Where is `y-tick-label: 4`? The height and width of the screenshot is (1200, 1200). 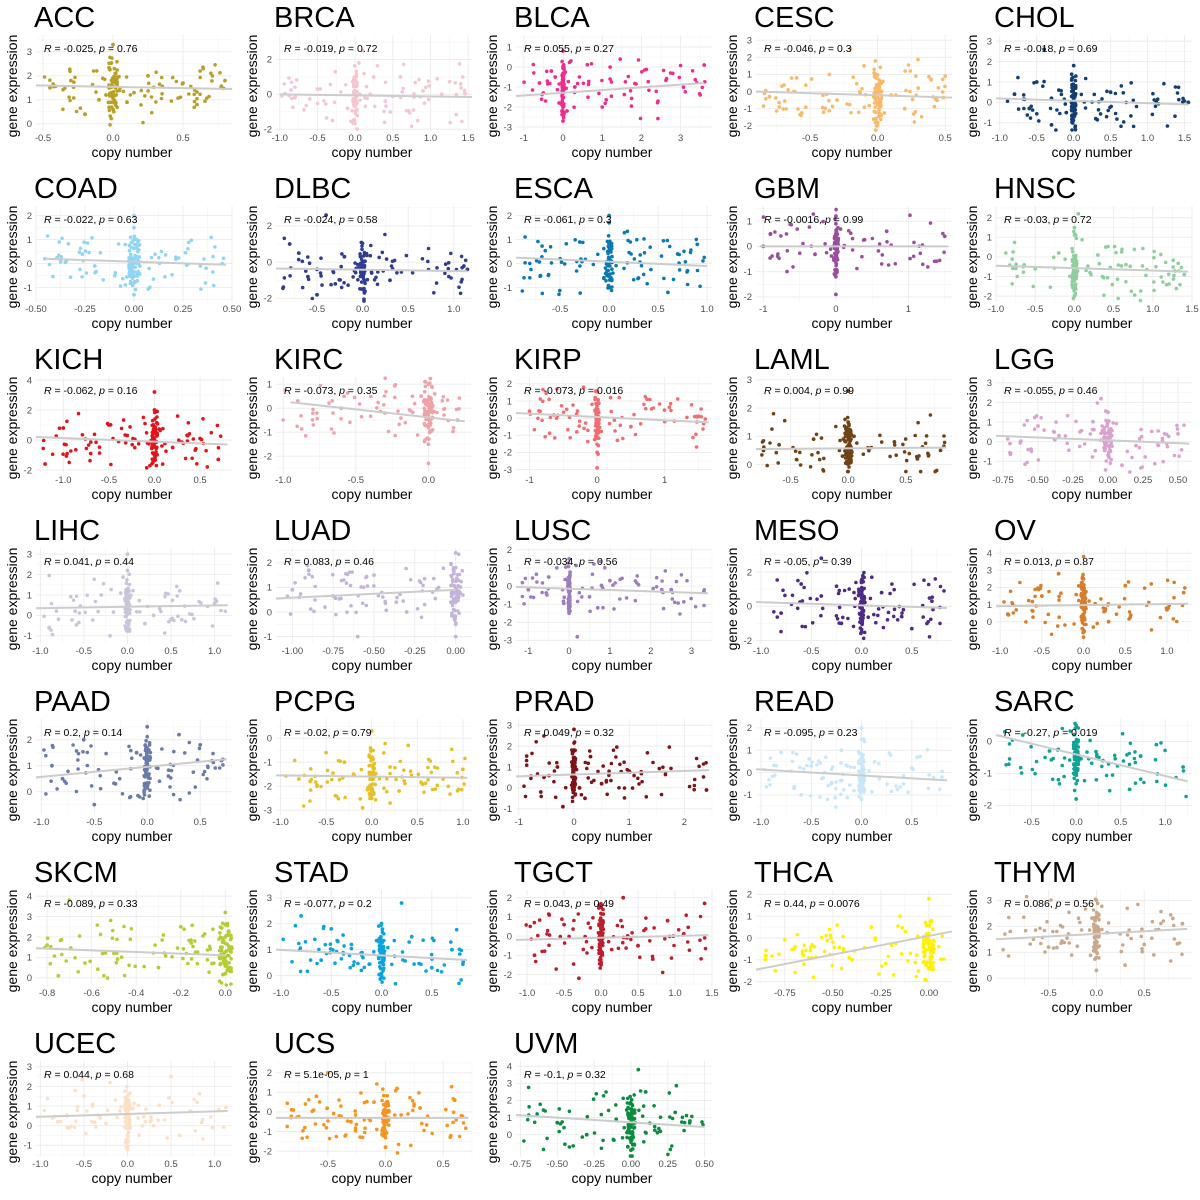 y-tick-label: 4 is located at coordinates (29, 380).